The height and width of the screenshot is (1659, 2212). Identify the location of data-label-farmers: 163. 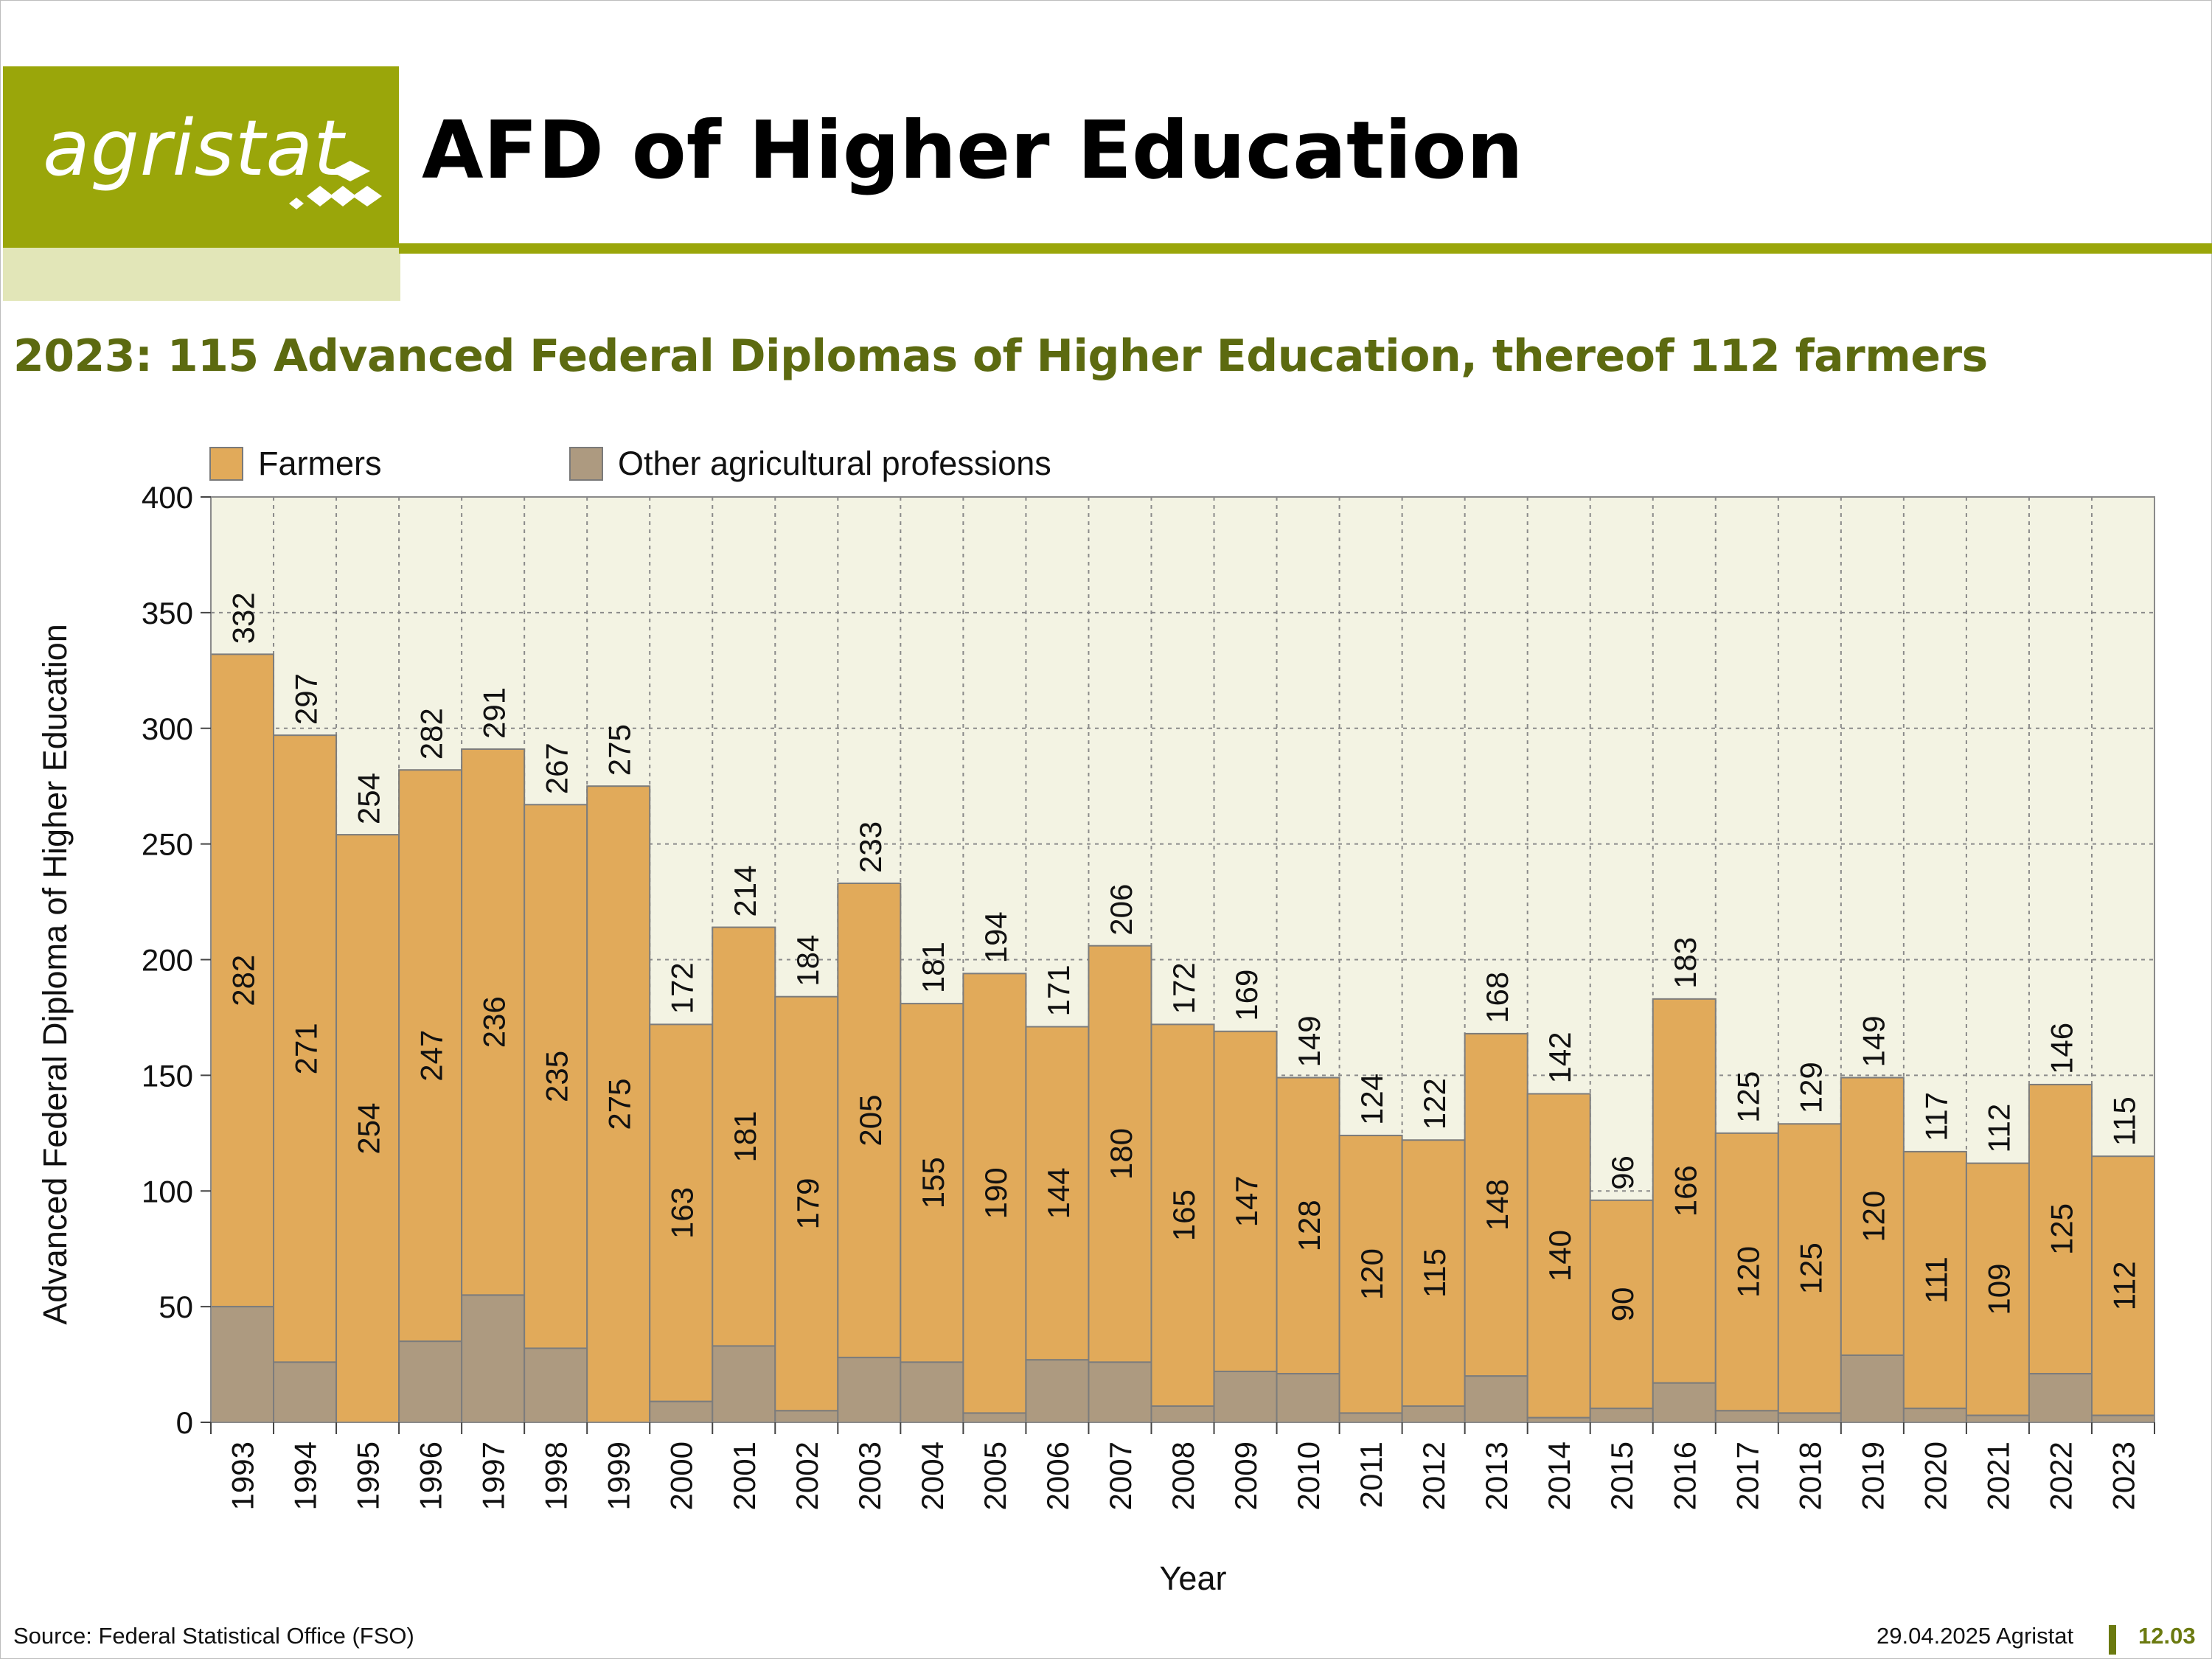
(682, 1213).